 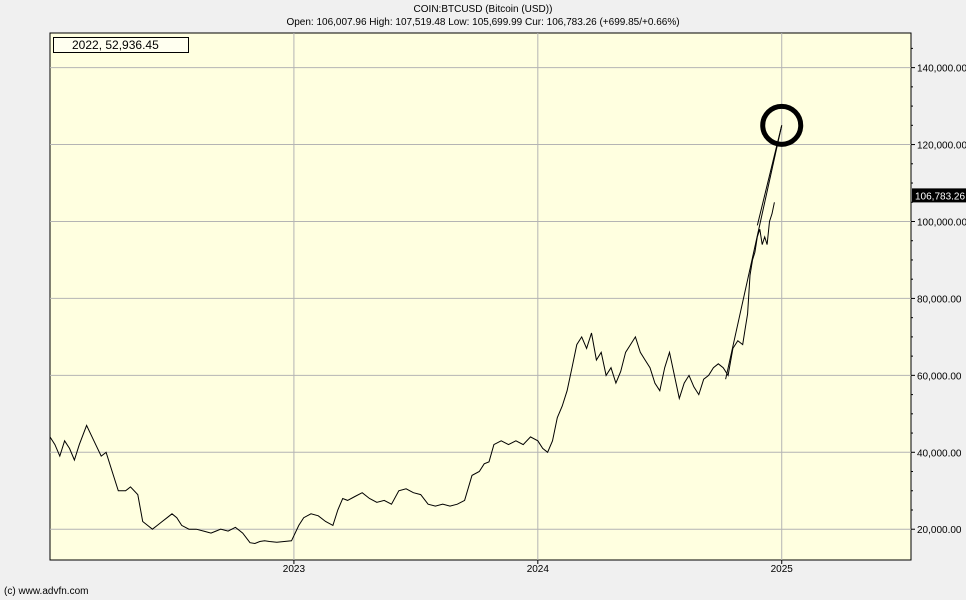 I want to click on y-tick-label: 100,000.00, so click(x=941, y=222).